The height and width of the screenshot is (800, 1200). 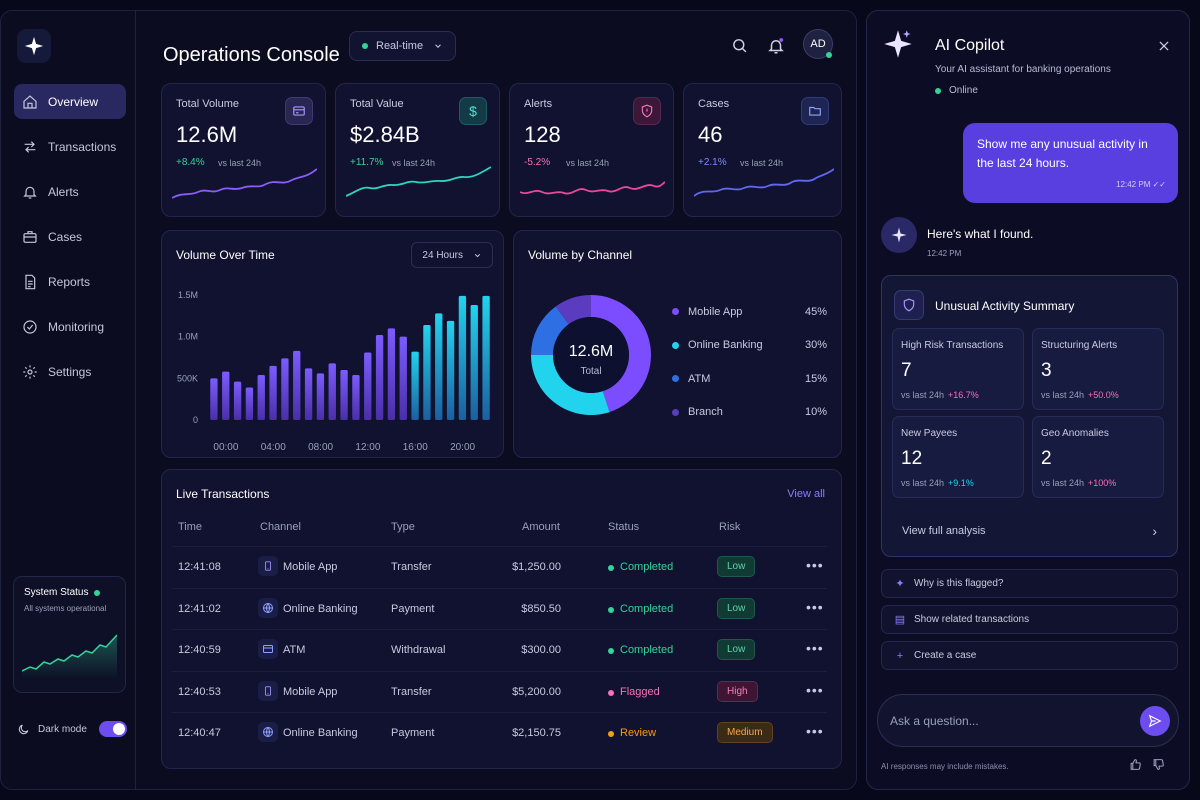 I want to click on donut-slice-atm, so click(x=550, y=330).